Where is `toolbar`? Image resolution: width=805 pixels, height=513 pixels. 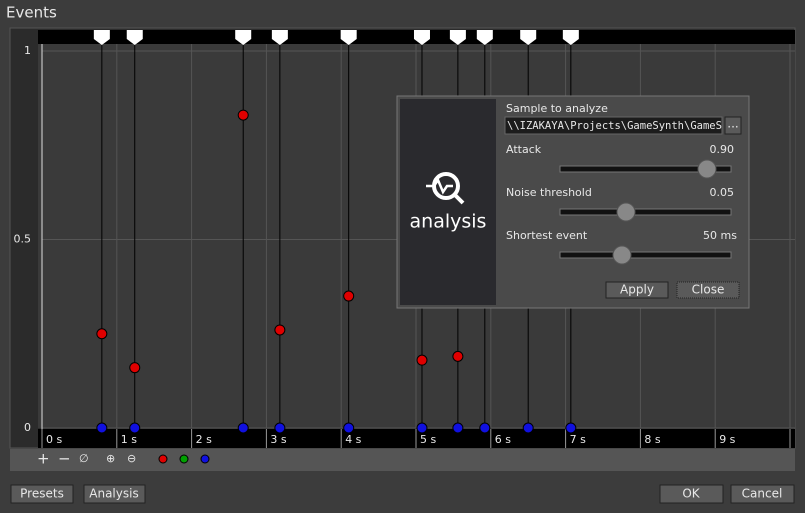 toolbar is located at coordinates (402, 460).